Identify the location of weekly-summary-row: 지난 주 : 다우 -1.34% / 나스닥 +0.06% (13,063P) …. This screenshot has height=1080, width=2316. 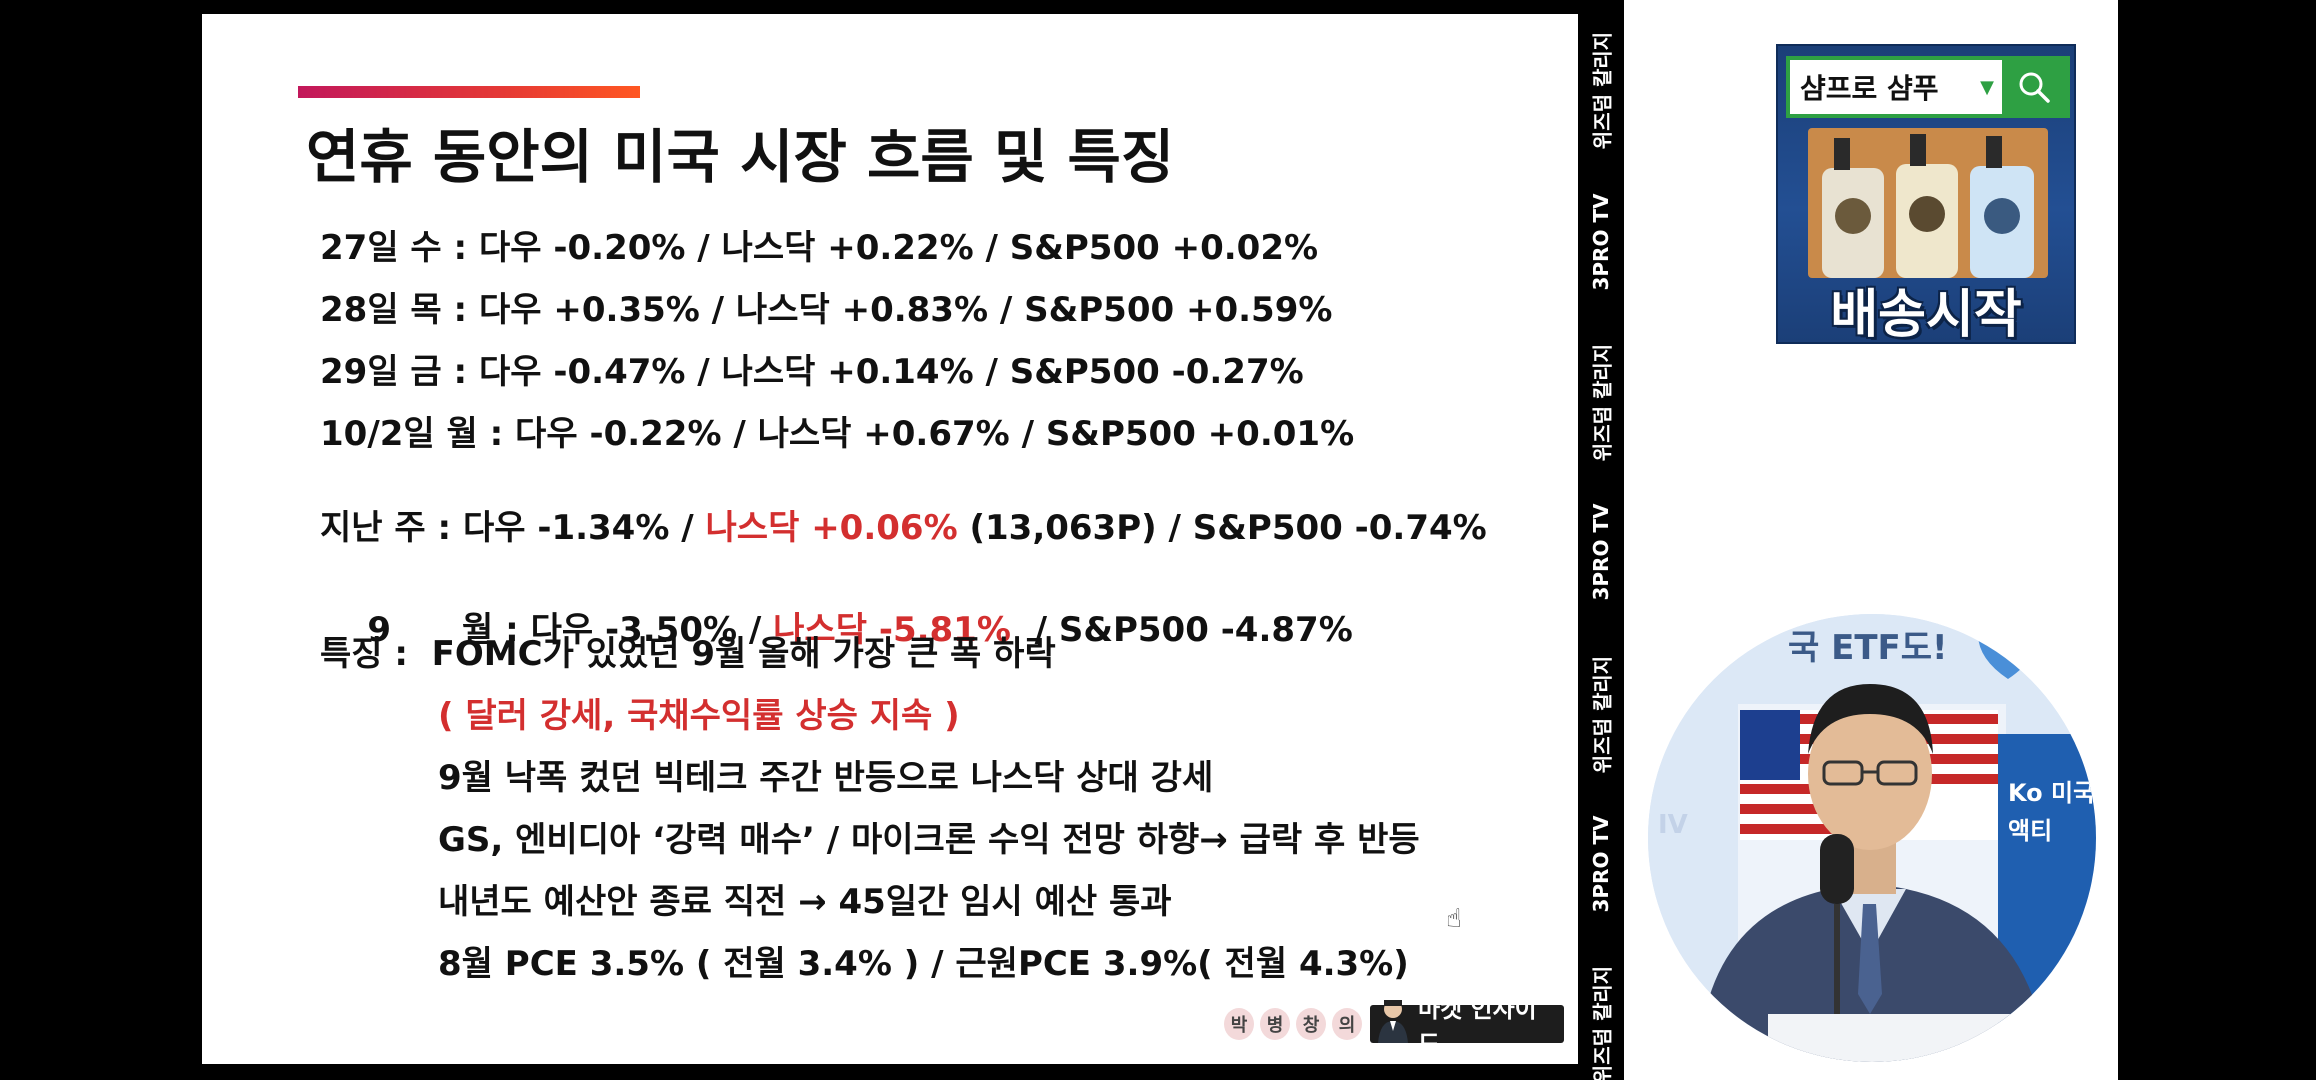
(903, 524).